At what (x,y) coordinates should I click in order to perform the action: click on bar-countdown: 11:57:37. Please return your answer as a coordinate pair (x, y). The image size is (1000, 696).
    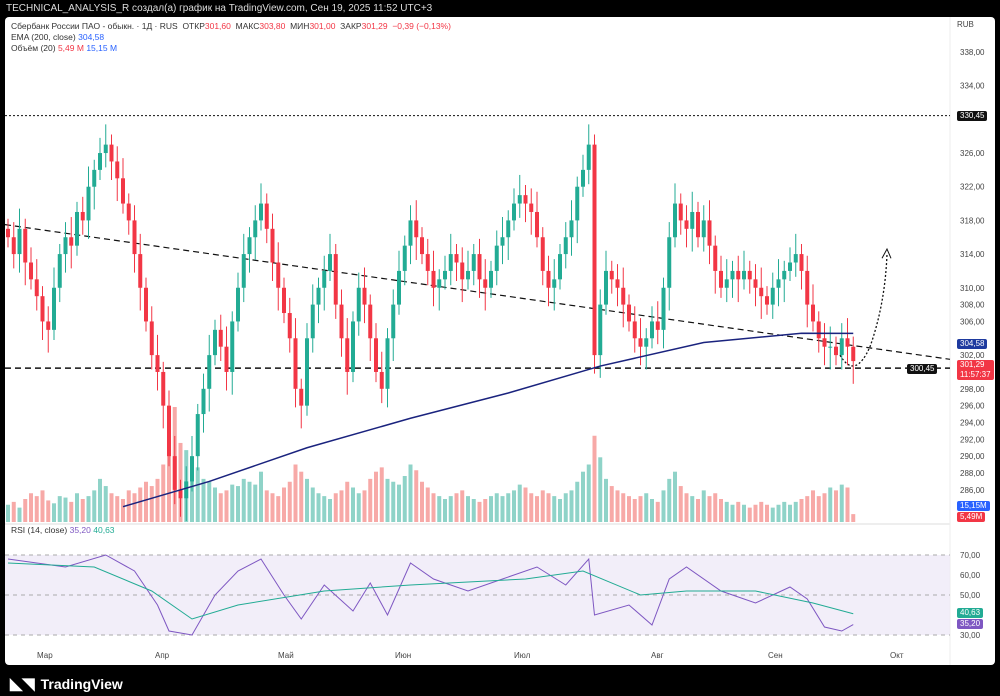
    Looking at the image, I should click on (975, 374).